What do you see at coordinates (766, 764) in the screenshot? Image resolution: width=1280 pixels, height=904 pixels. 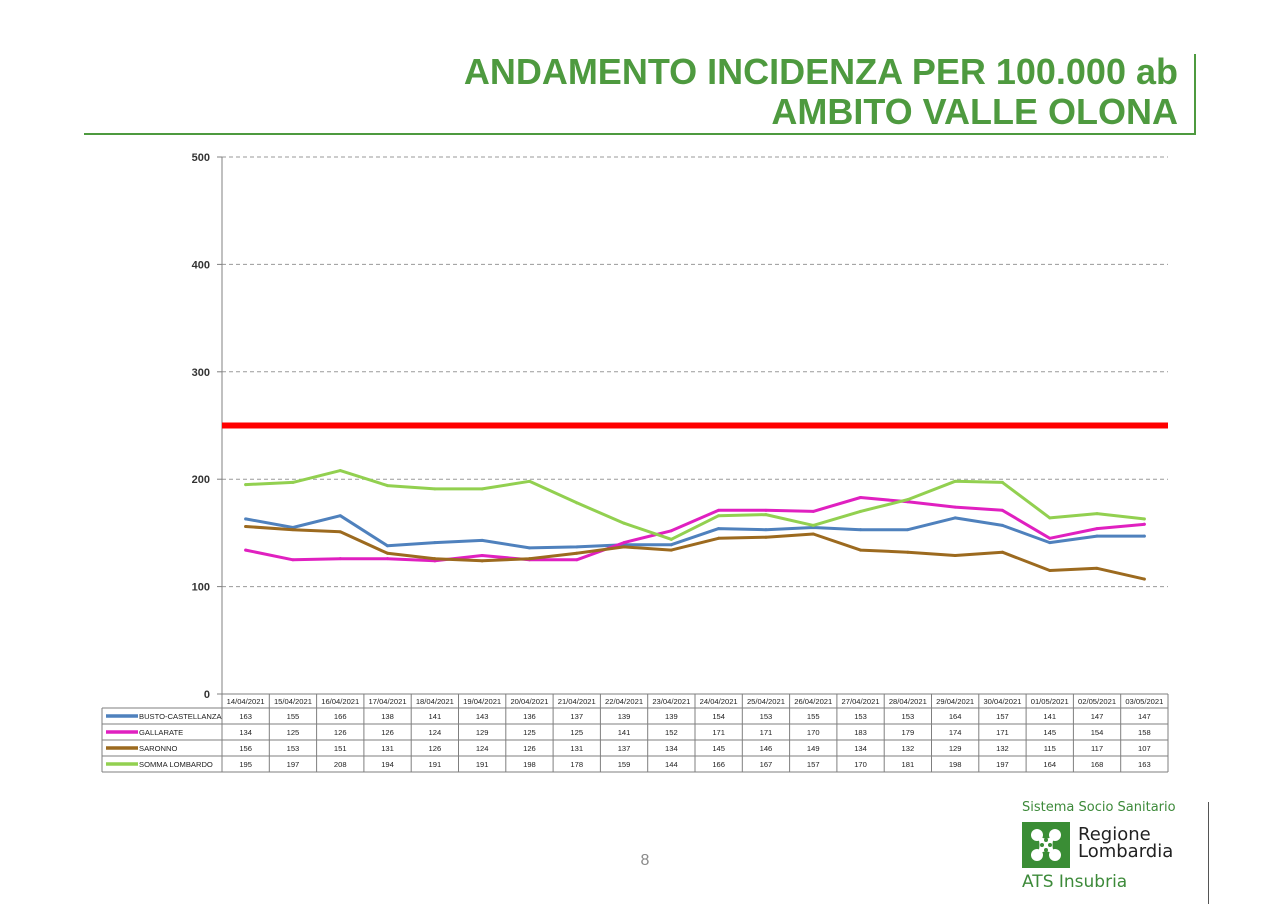 I see `data-label: 167` at bounding box center [766, 764].